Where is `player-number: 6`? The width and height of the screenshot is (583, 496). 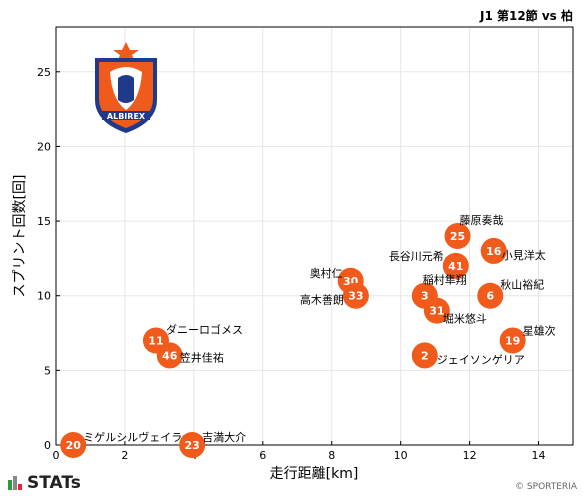
player-number: 6 is located at coordinates (490, 296).